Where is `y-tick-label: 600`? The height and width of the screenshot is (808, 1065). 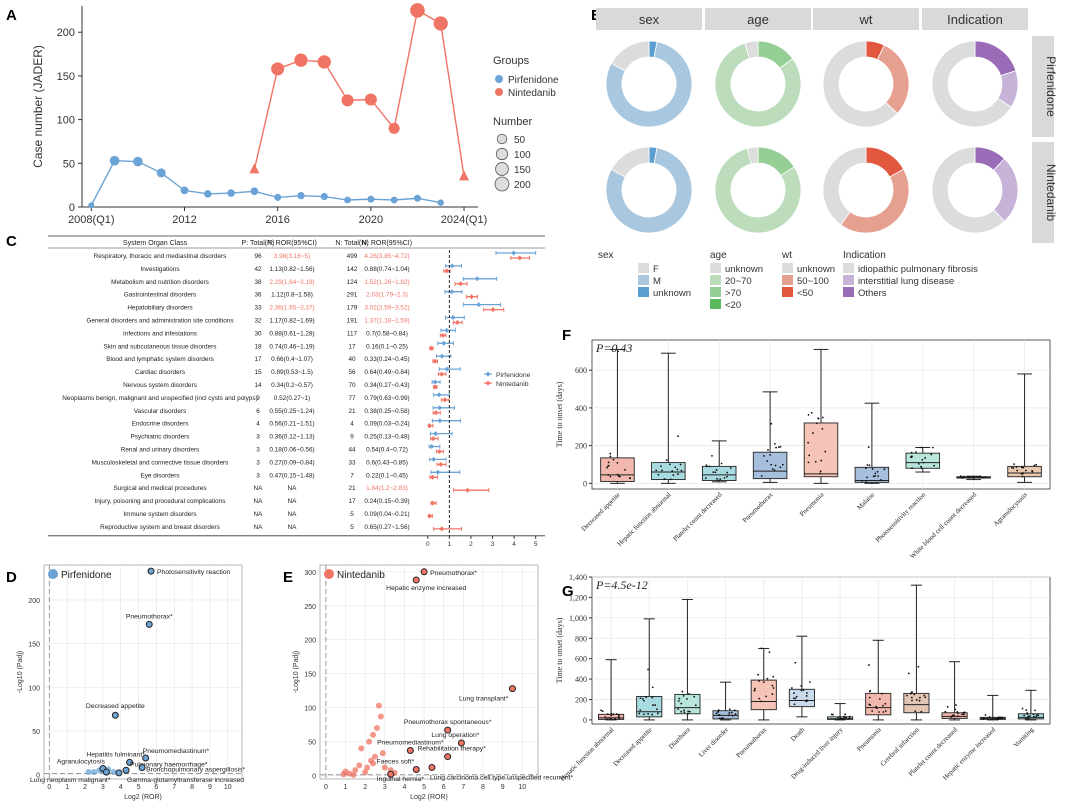
y-tick-label: 600 is located at coordinates (581, 659).